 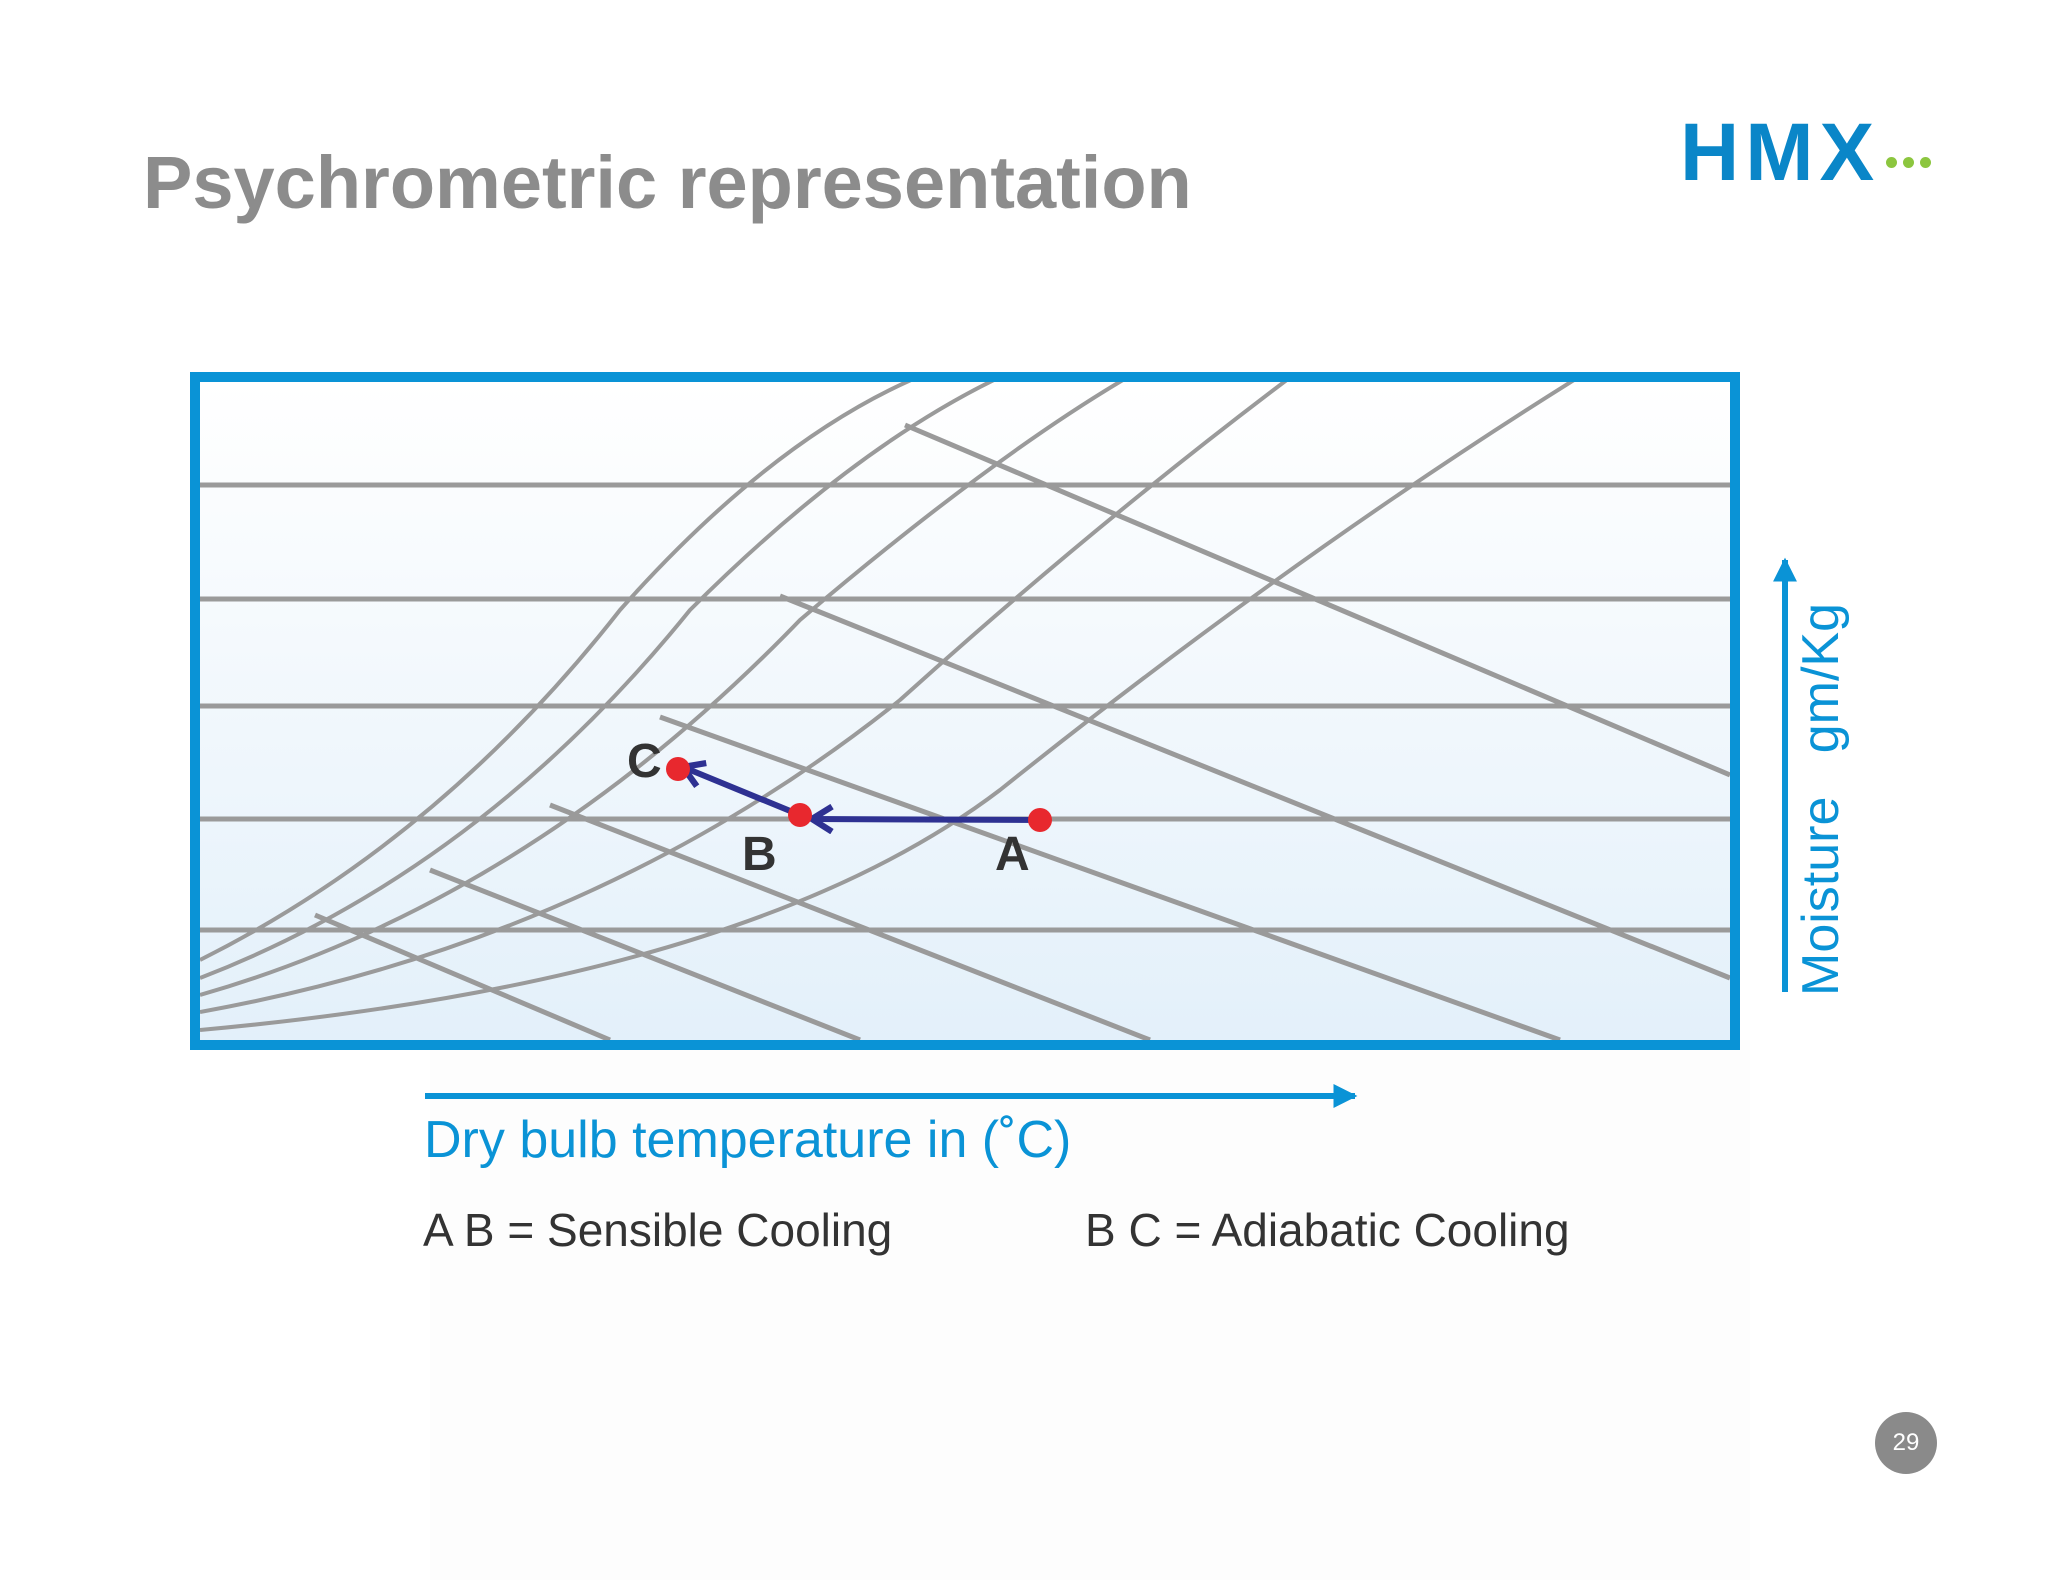 I want to click on page-number-badge: 29, so click(x=1906, y=1443).